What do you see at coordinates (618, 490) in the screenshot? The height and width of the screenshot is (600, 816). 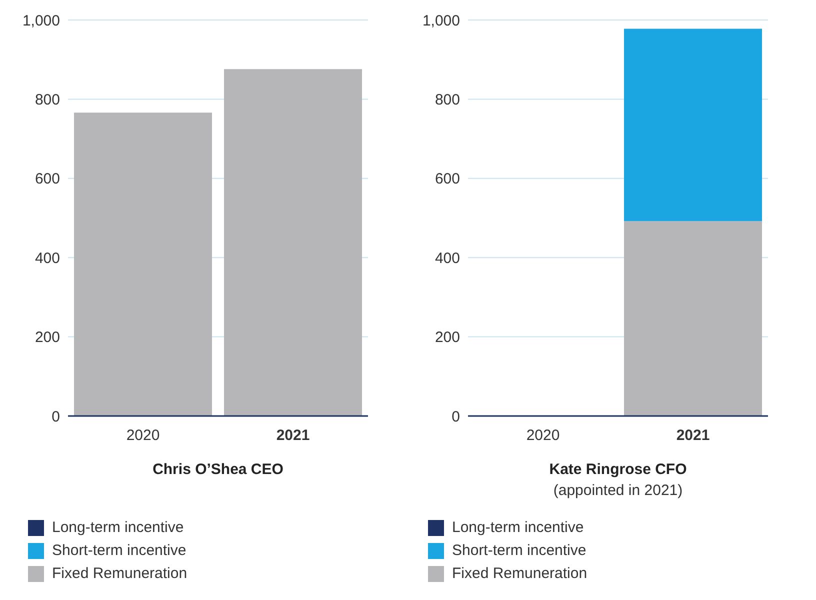 I see `text: (appointed in 2021)` at bounding box center [618, 490].